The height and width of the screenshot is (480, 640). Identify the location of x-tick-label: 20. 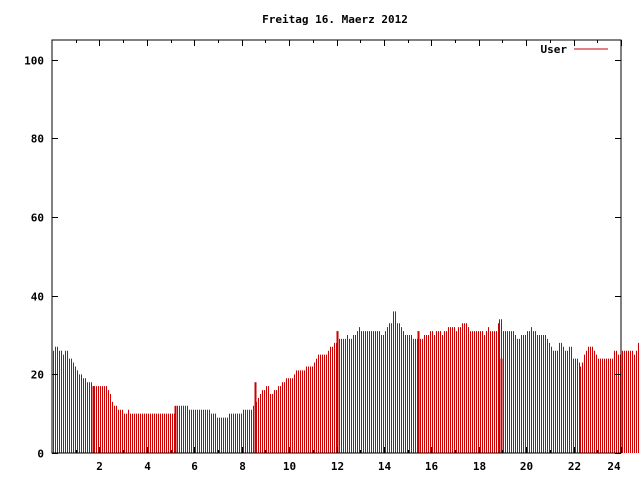
(526, 466).